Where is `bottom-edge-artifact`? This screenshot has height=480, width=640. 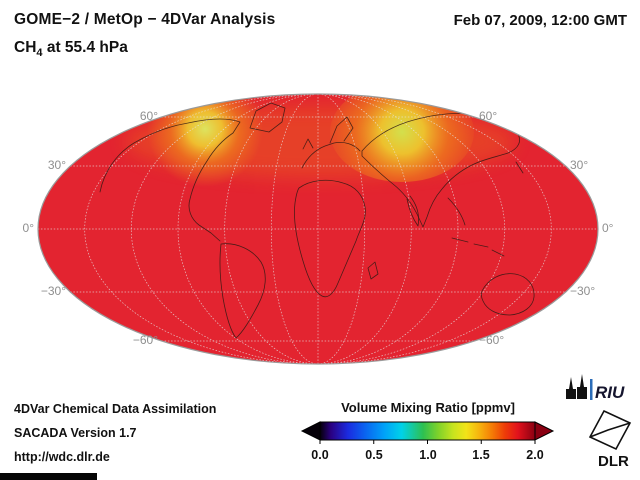
bottom-edge-artifact is located at coordinates (48, 476).